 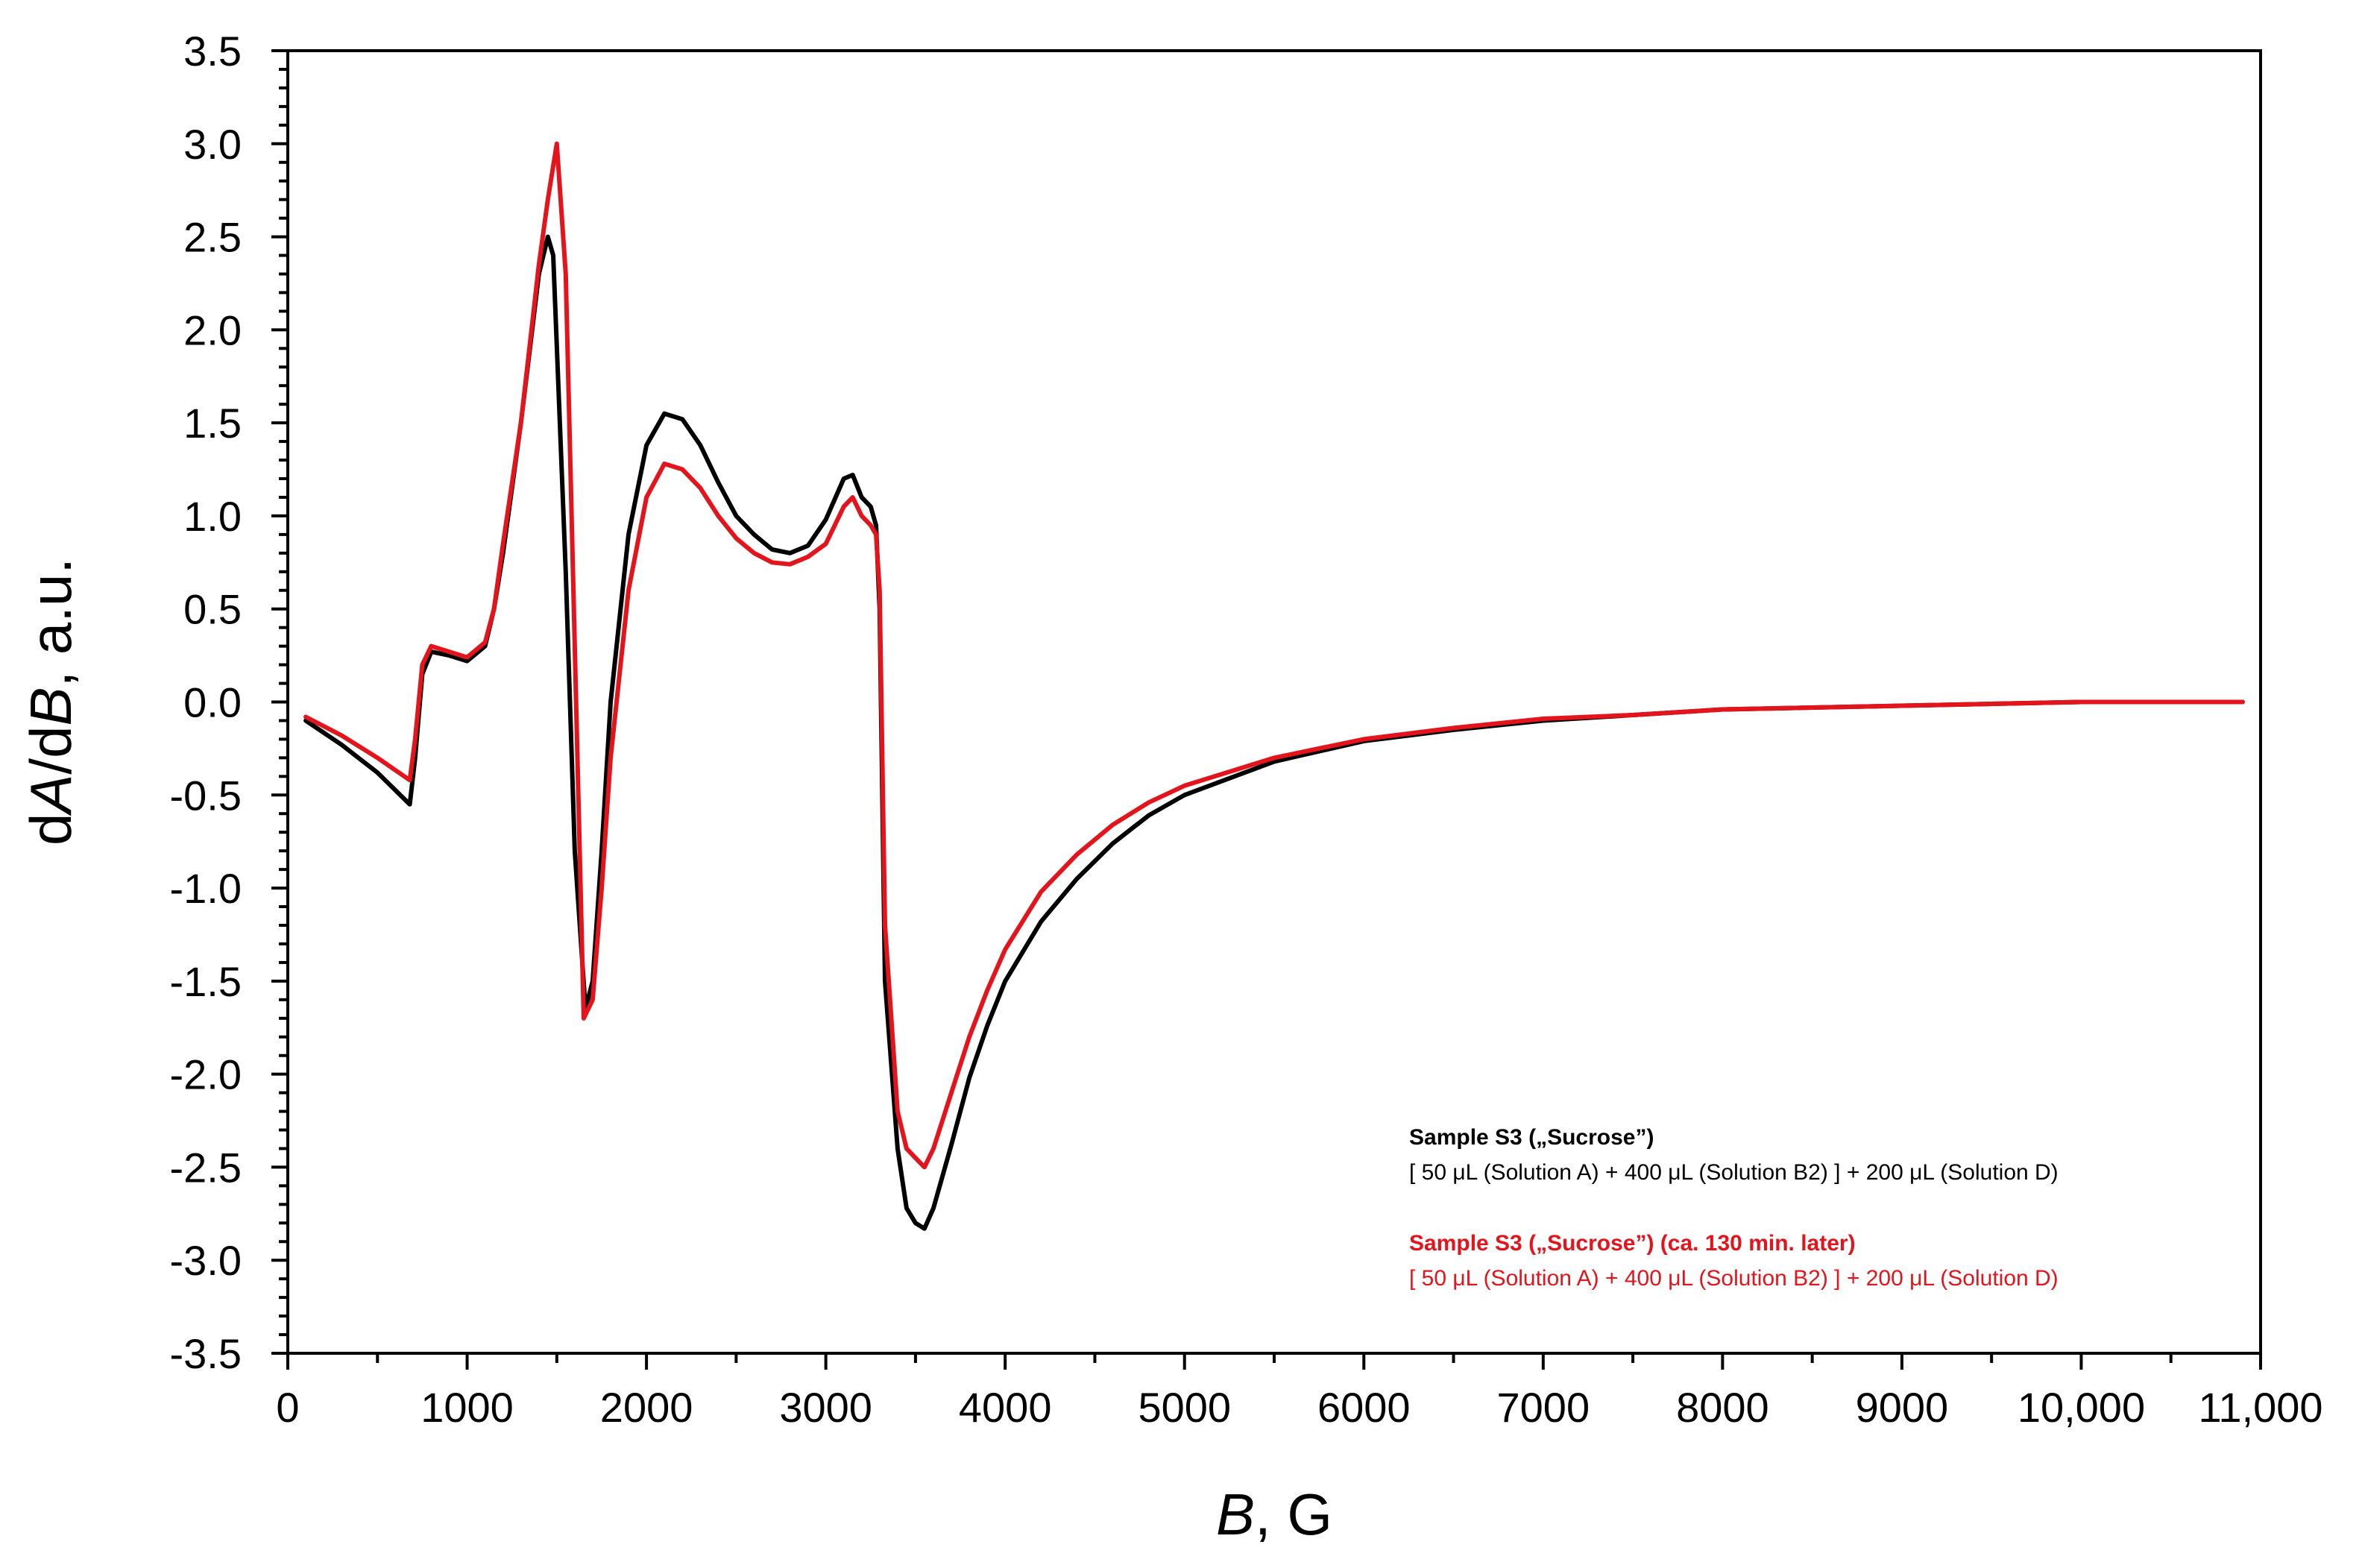 What do you see at coordinates (212, 516) in the screenshot?
I see `y-tick-label: 1.0` at bounding box center [212, 516].